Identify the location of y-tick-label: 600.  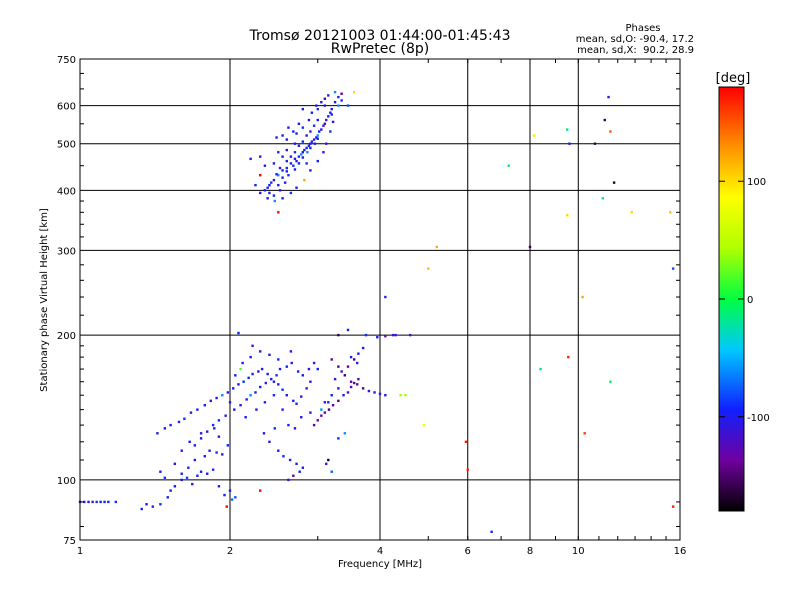
(66, 107).